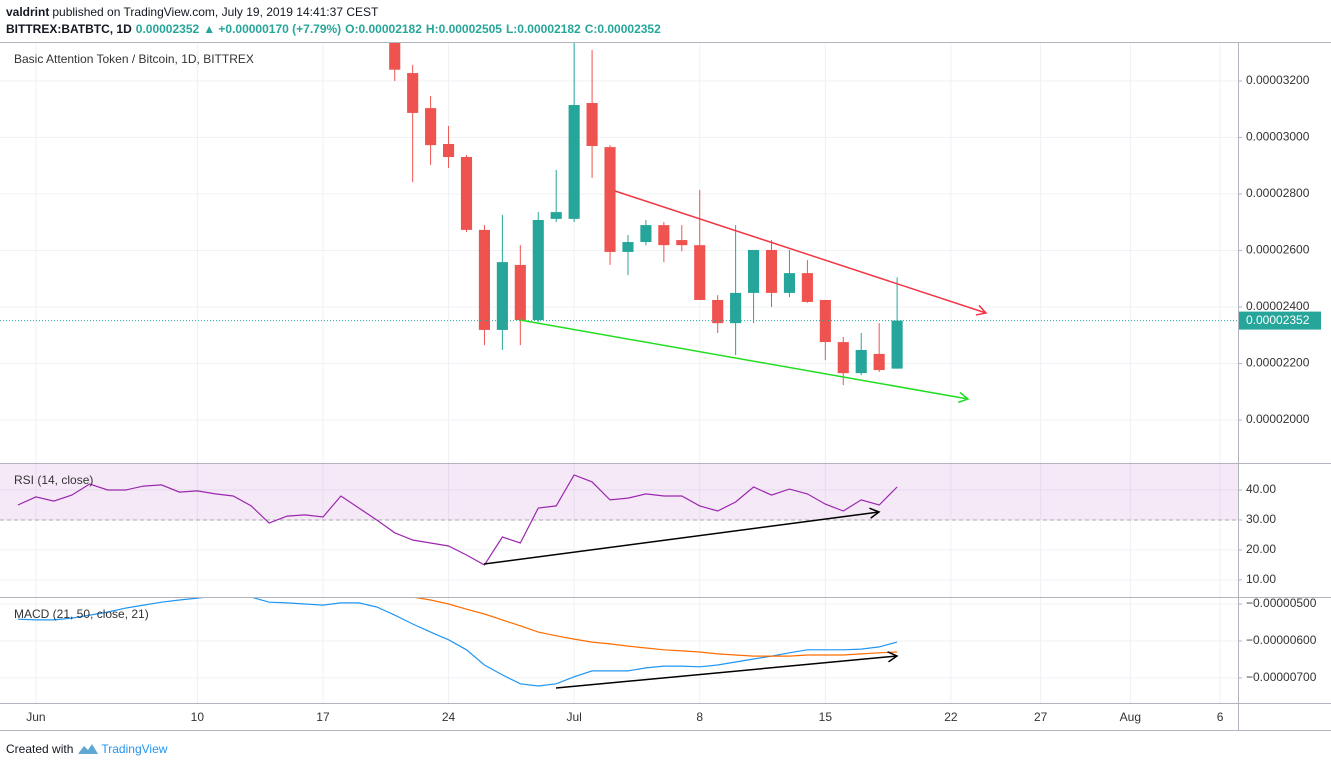  What do you see at coordinates (826, 717) in the screenshot?
I see `x-tick-label: 15` at bounding box center [826, 717].